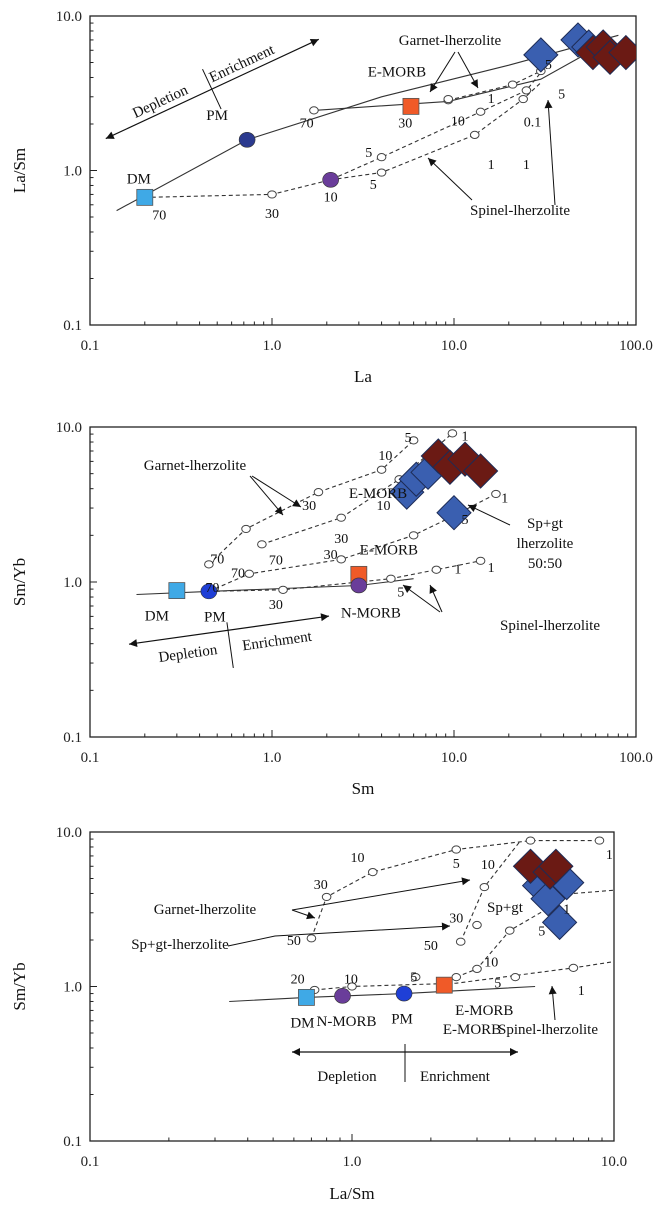 The width and height of the screenshot is (661, 1209). Describe the element at coordinates (363, 376) in the screenshot. I see `x-axis-title: La` at that location.